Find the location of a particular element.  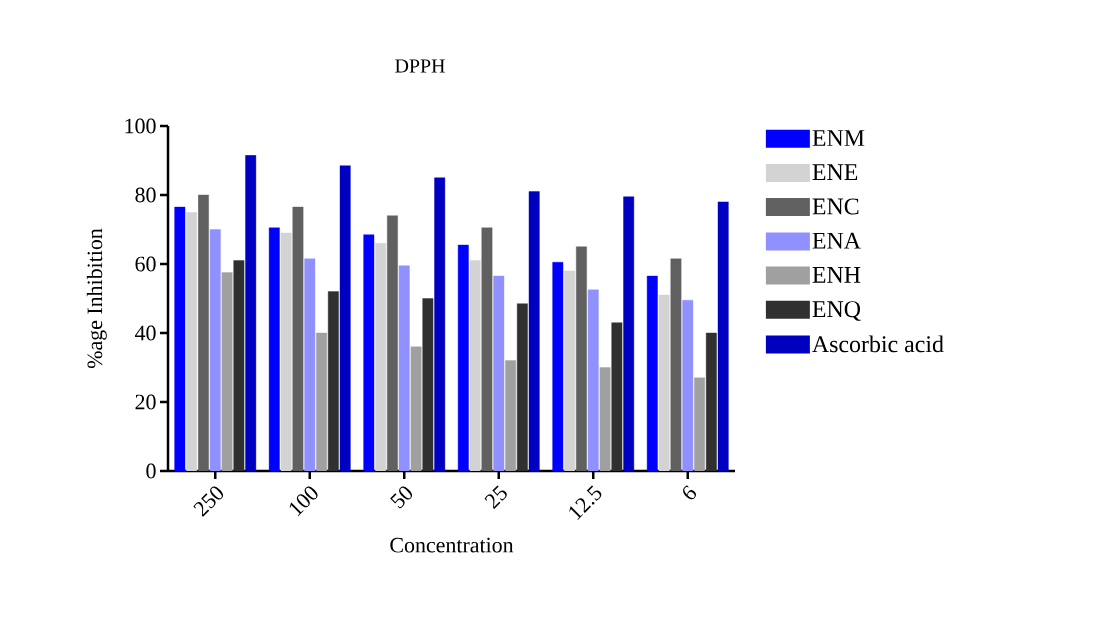

legend-label: ENC is located at coordinates (835, 206).